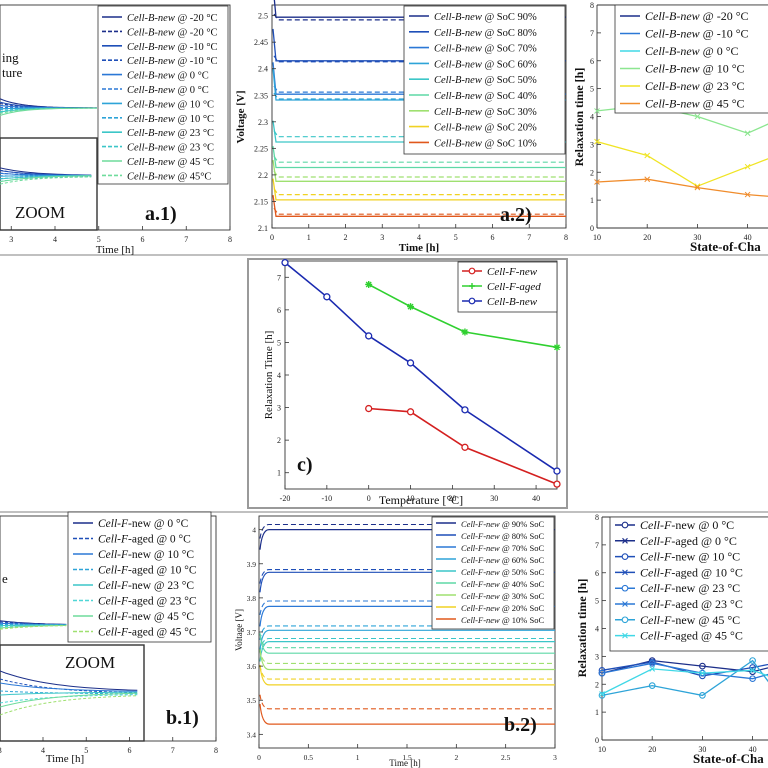  I want to click on y-axis-label: Relaxation time [h], so click(582, 628).